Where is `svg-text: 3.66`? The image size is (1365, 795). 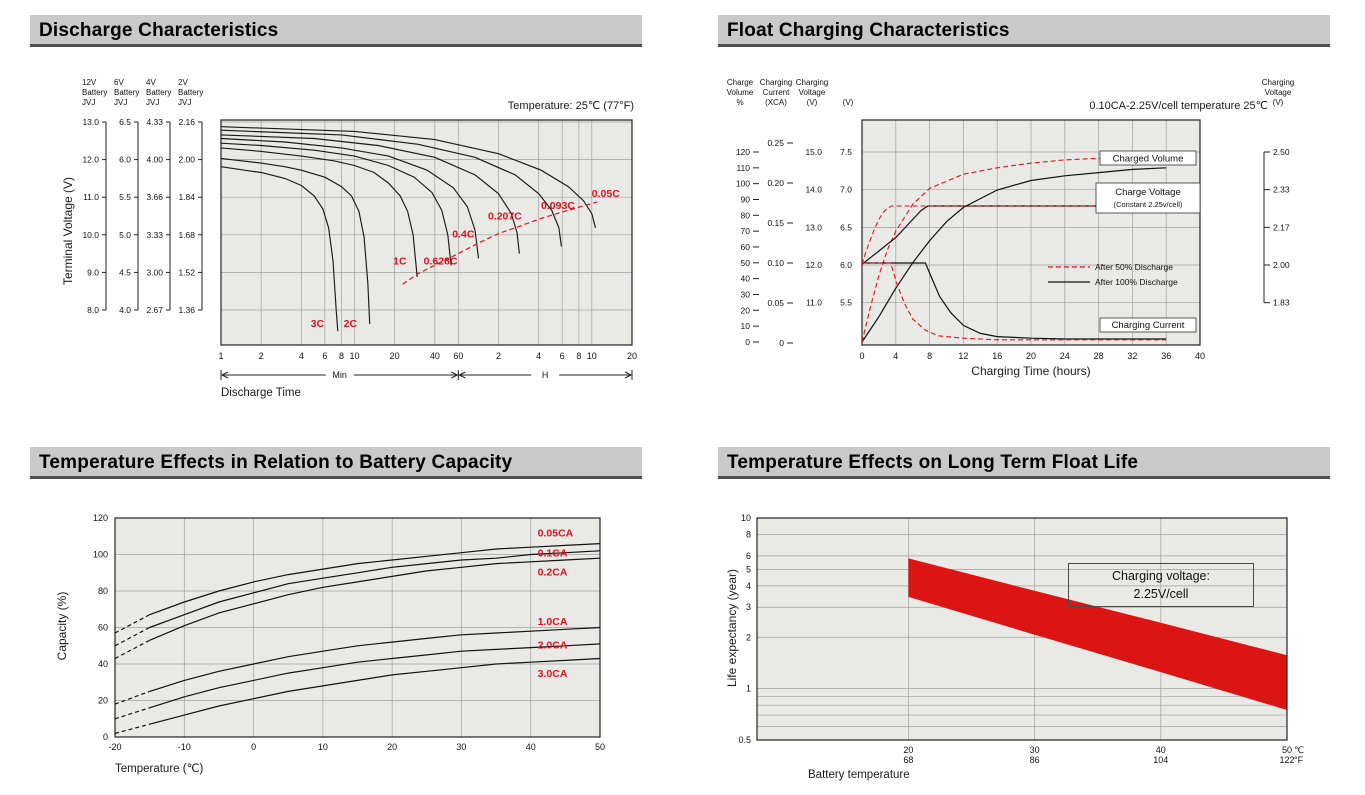
svg-text: 3.66 is located at coordinates (154, 197).